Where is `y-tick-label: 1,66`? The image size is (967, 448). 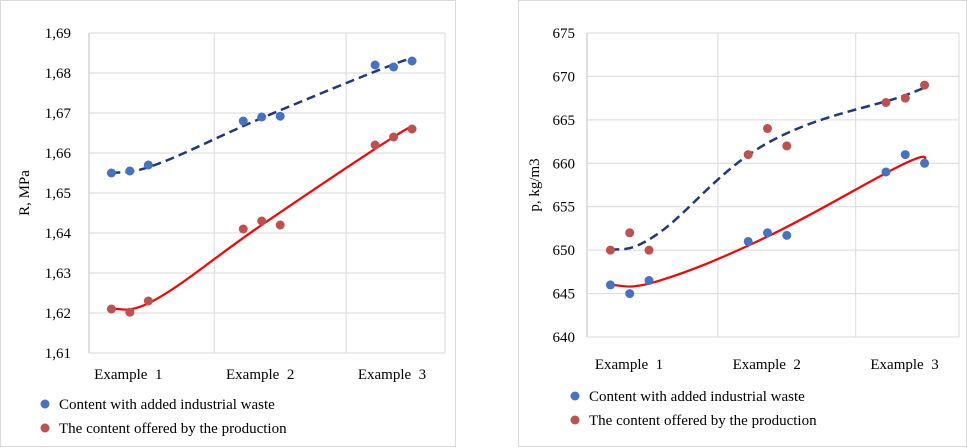 y-tick-label: 1,66 is located at coordinates (58, 154).